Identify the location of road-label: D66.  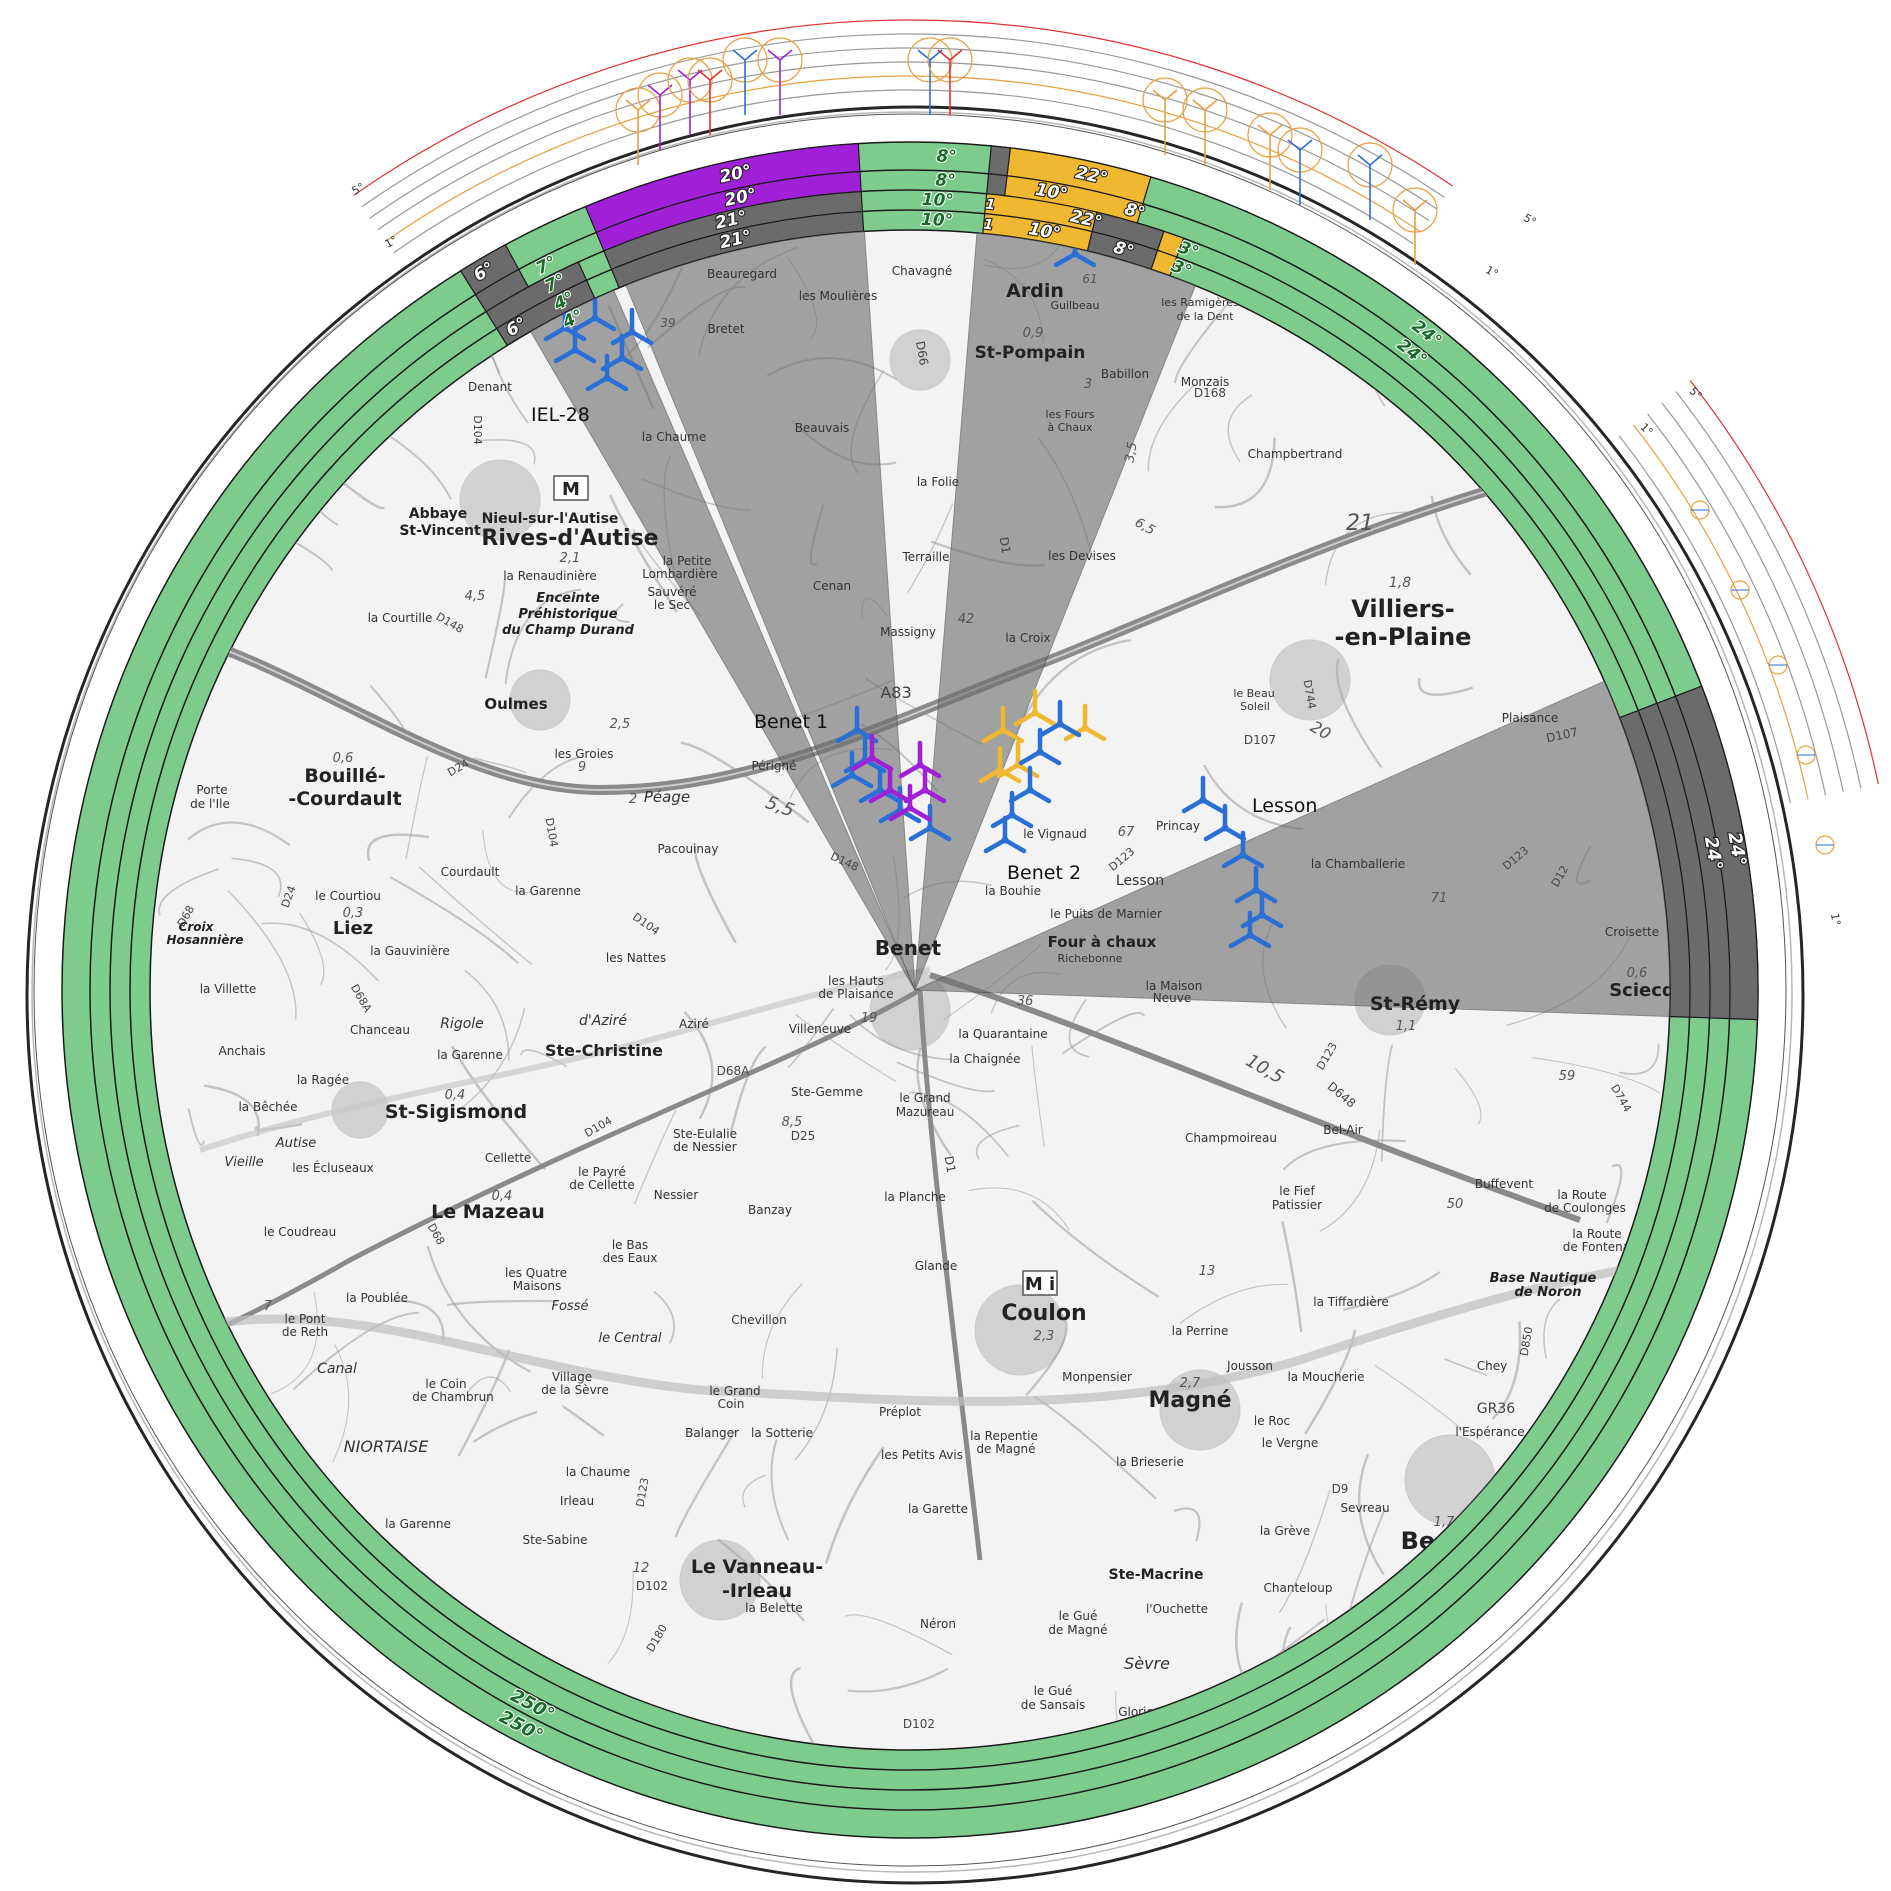
(922, 353).